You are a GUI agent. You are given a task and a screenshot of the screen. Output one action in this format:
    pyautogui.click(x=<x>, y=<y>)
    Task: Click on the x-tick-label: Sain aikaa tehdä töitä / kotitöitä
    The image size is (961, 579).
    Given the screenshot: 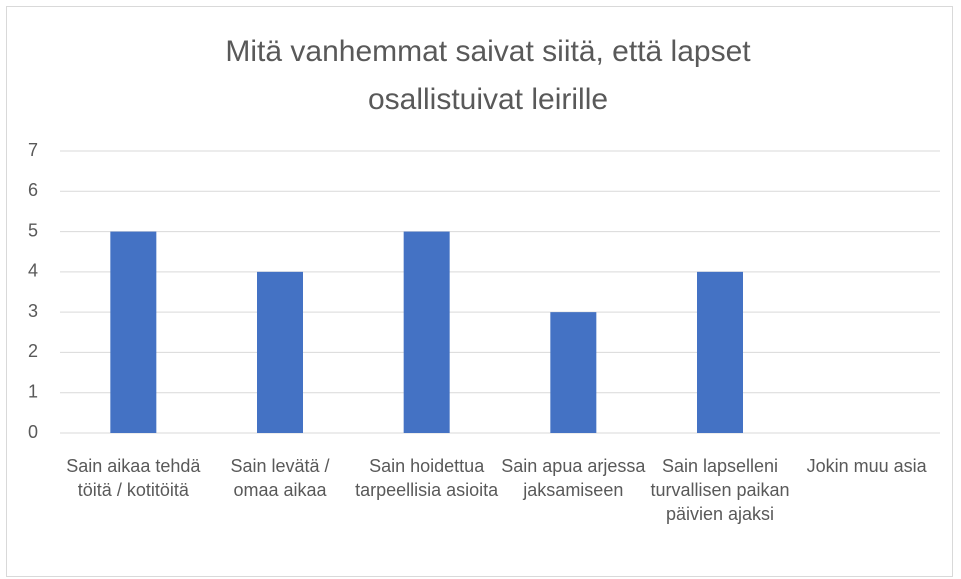 What is the action you would take?
    pyautogui.click(x=133, y=478)
    